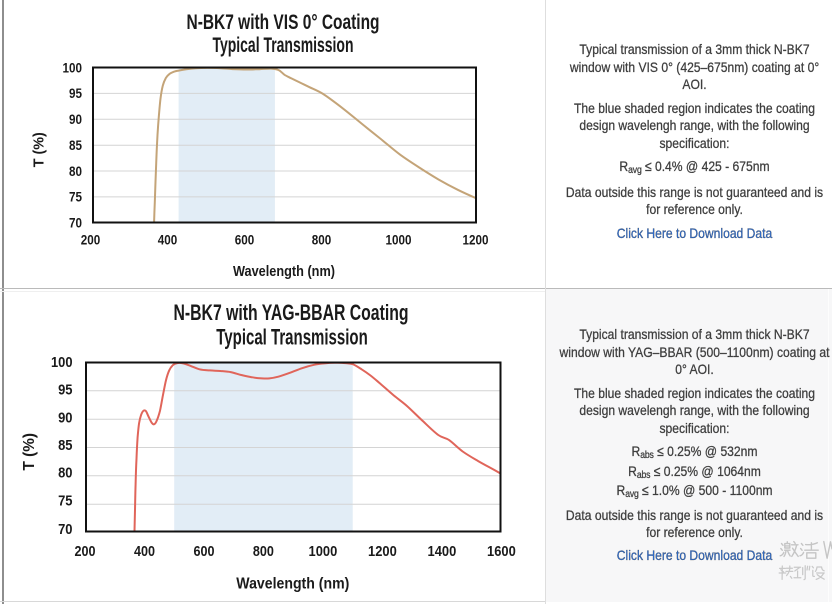 This screenshot has height=604, width=832. Describe the element at coordinates (283, 22) in the screenshot. I see `svg-text: N-BK7 with VIS 0° Coating` at that location.